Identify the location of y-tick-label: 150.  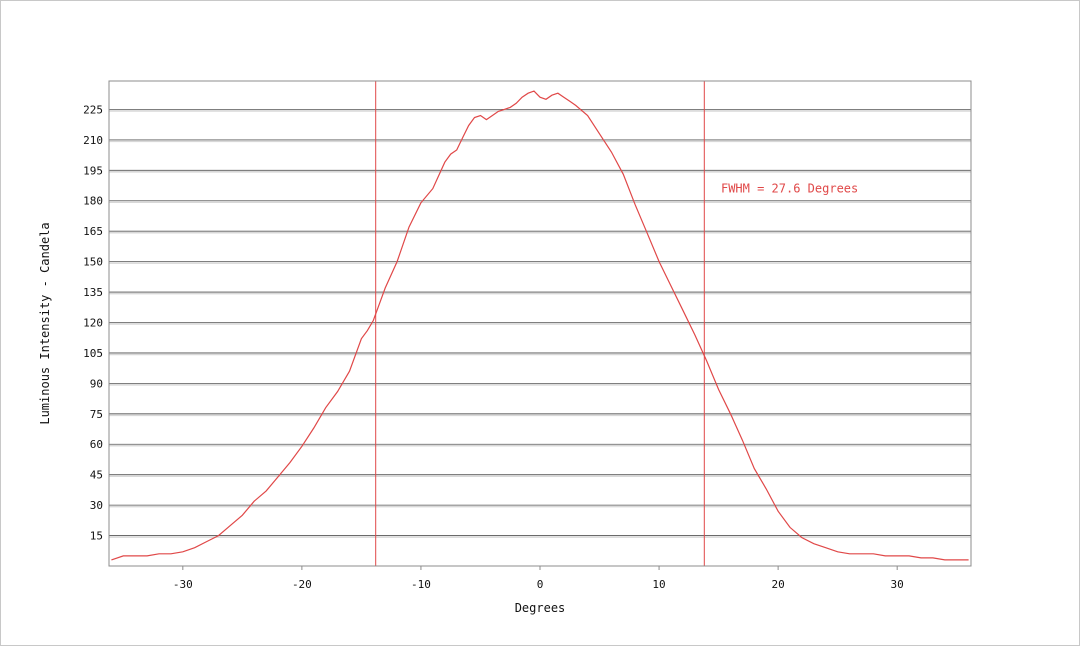
(93, 262).